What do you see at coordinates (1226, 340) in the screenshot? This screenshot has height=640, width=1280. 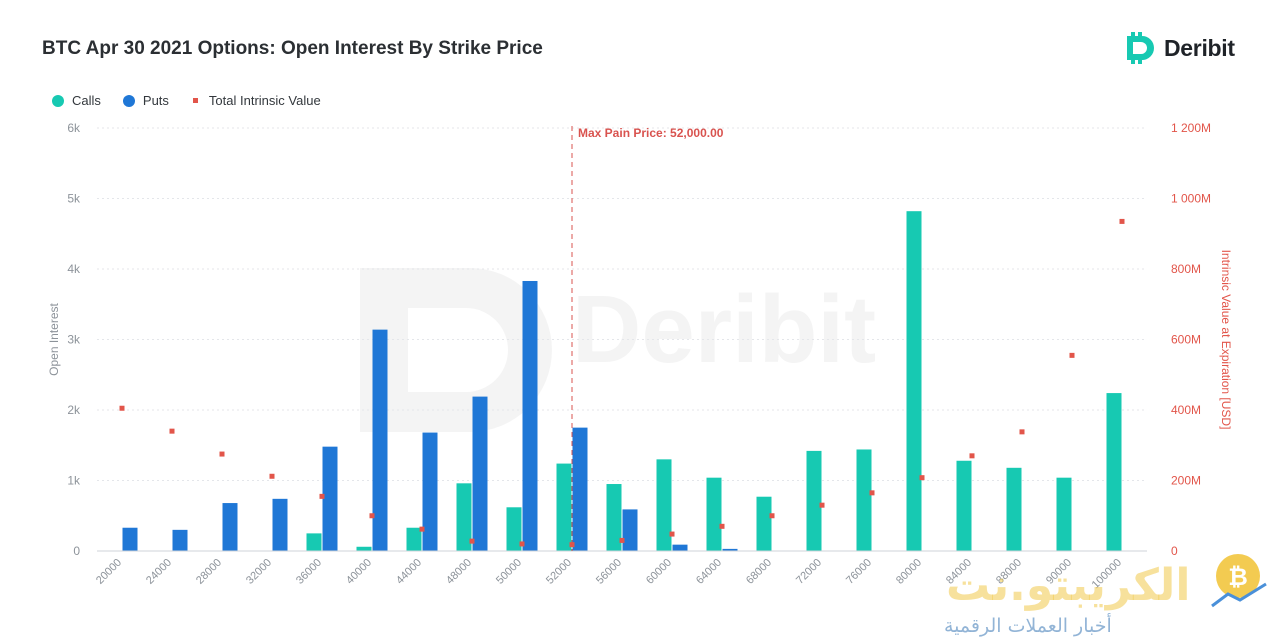 I see `y2-axis-label: Intrinsic Value at Expiration [USD]` at bounding box center [1226, 340].